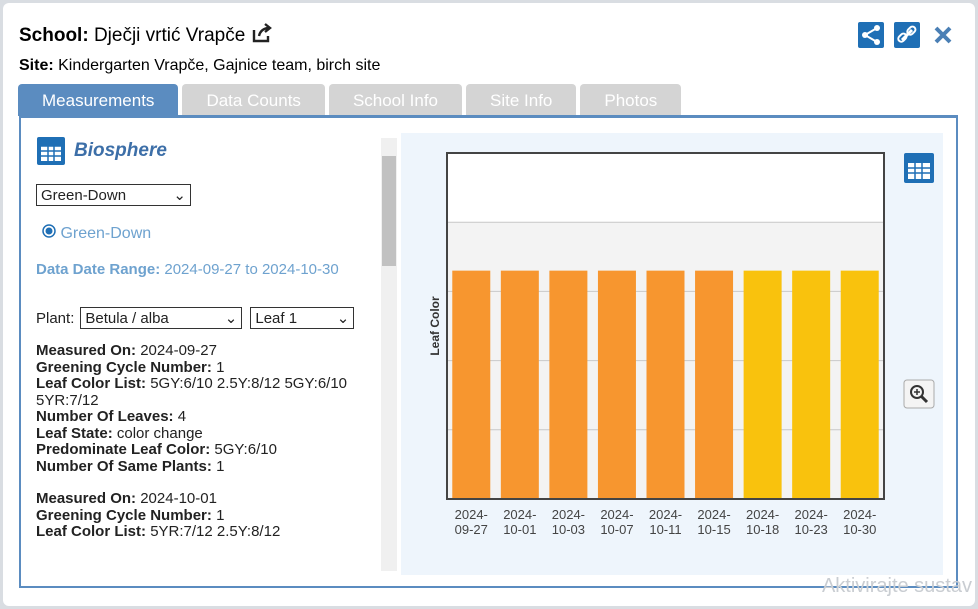 The width and height of the screenshot is (978, 609). I want to click on watermark: Aktivirajte sustav, so click(896, 586).